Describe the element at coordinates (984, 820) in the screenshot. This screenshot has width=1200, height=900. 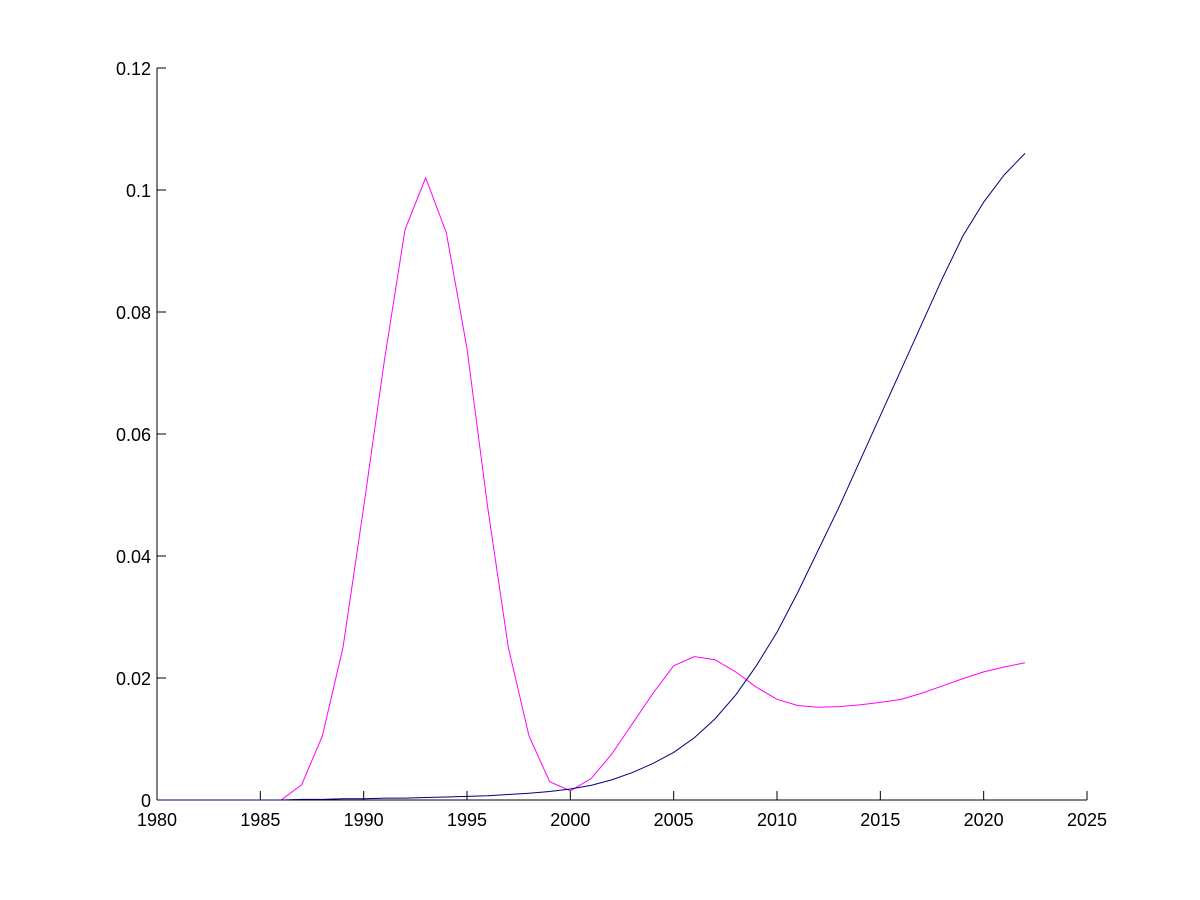
I see `x-tick-label: 2020` at that location.